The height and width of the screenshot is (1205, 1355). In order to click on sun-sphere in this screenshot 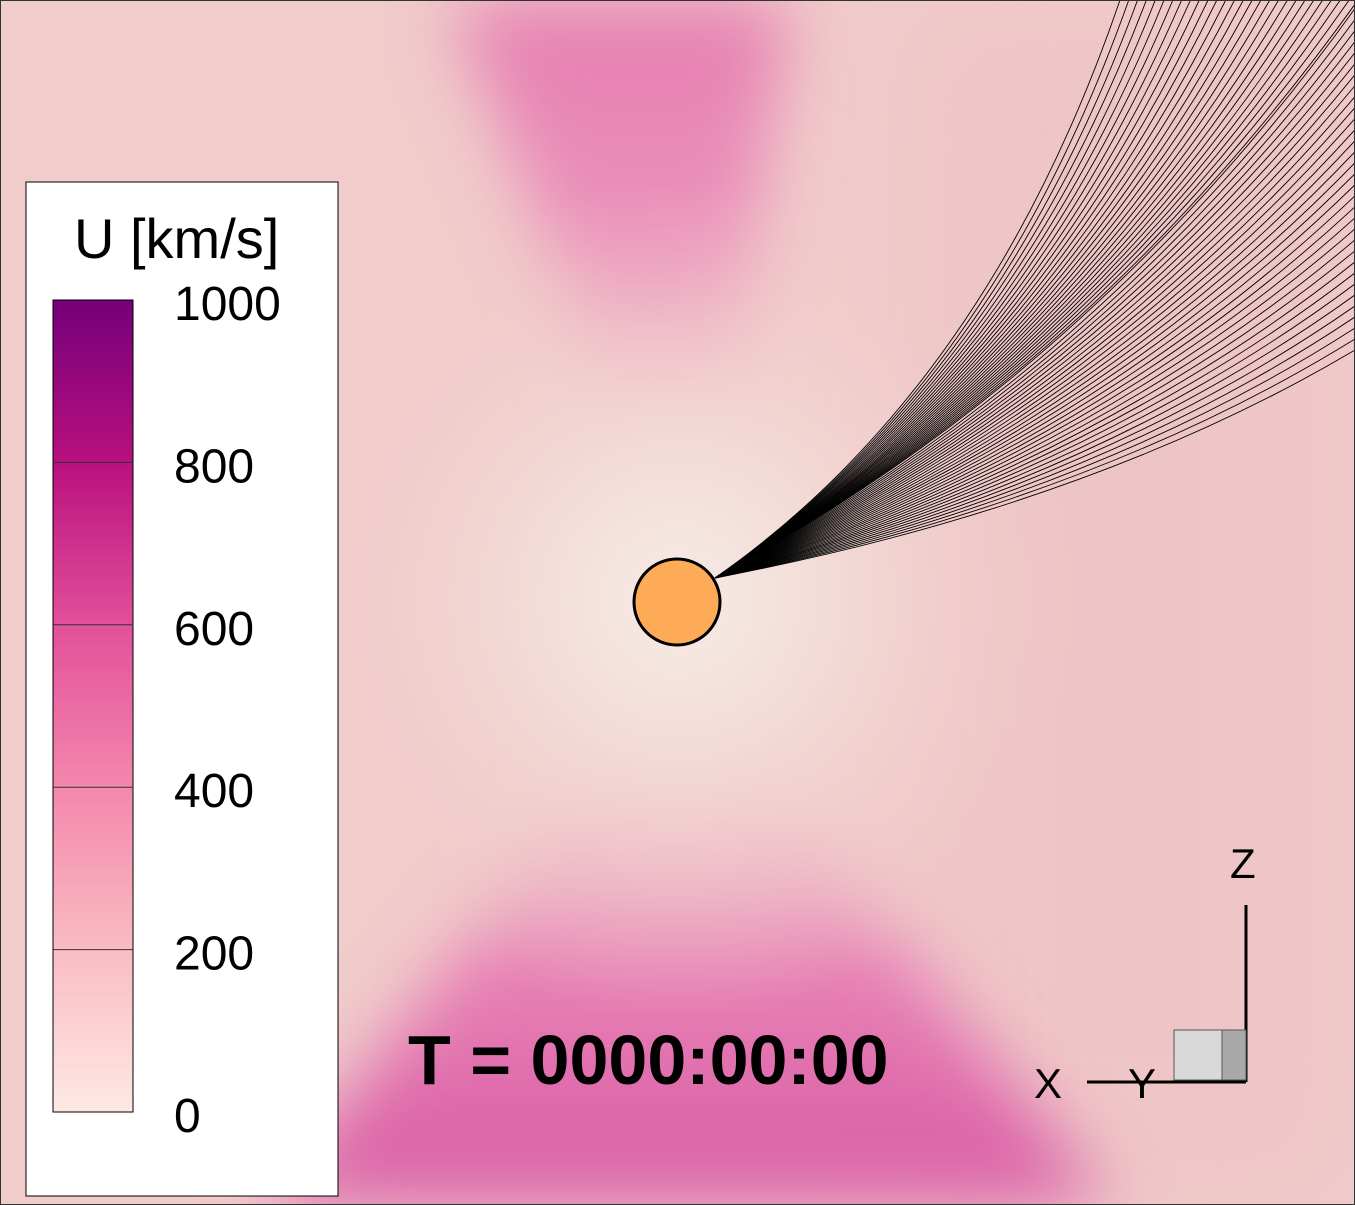, I will do `click(677, 602)`.